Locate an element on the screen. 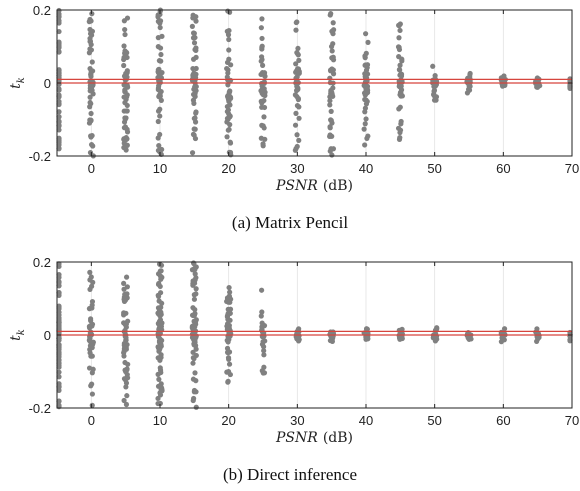  x-tick-label: 40 is located at coordinates (366, 420).